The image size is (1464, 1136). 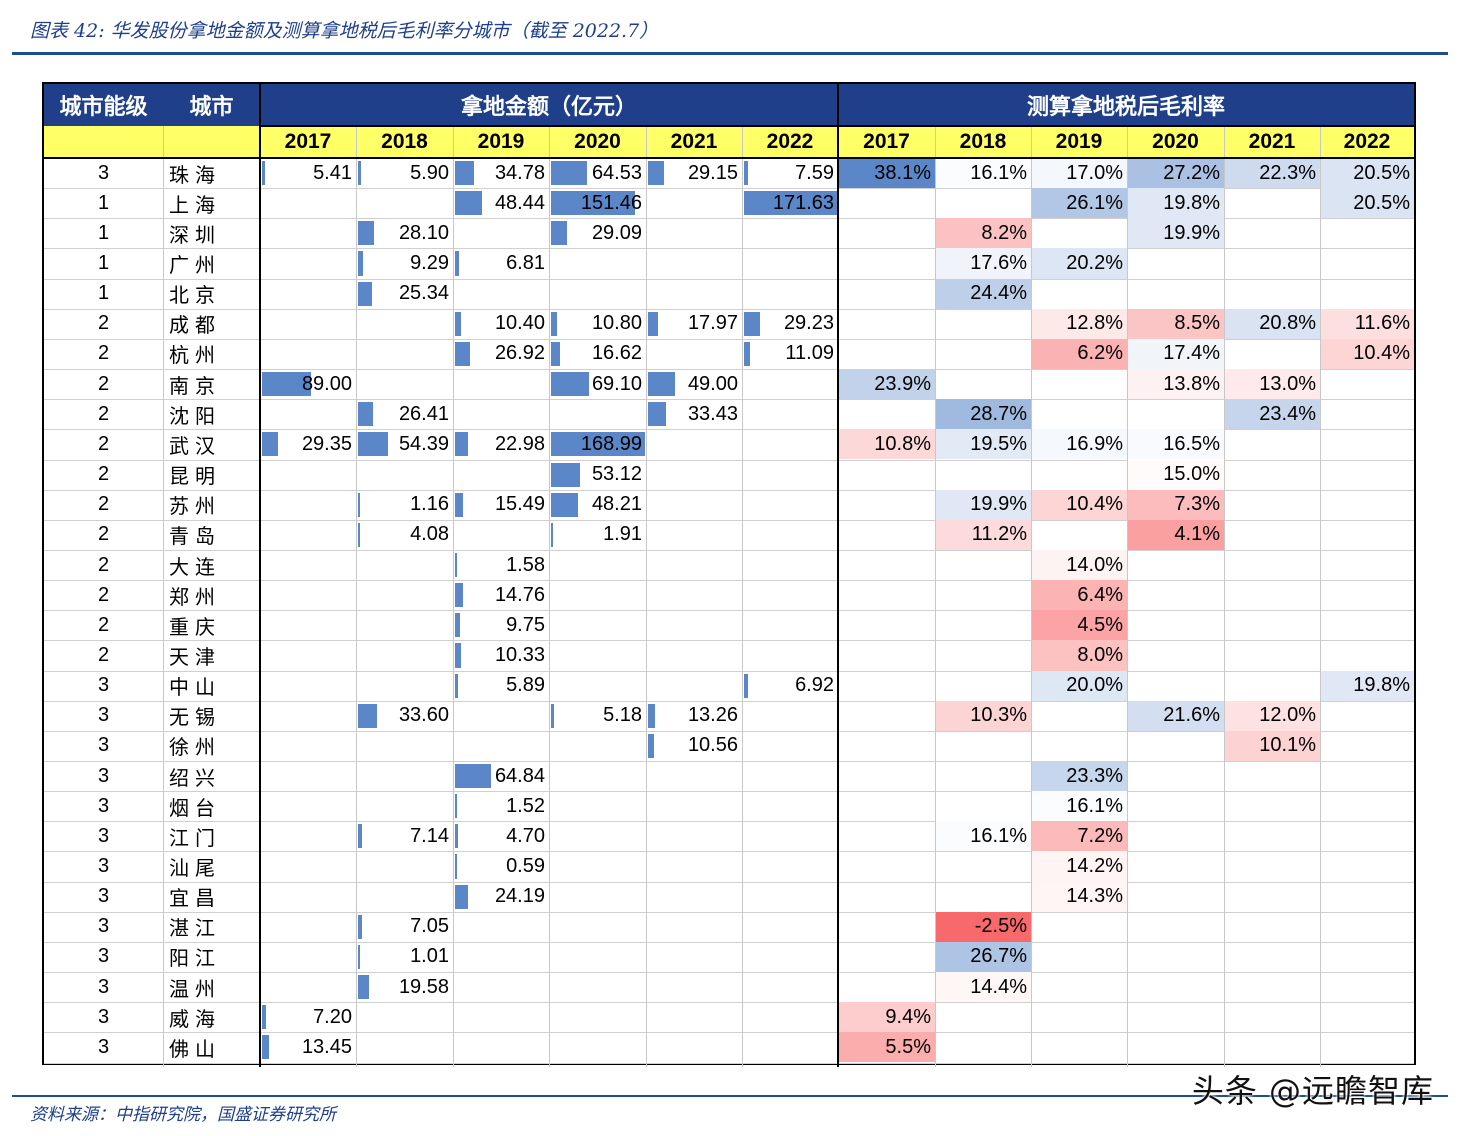 I want to click on amount-value: 5.90, so click(x=429, y=172).